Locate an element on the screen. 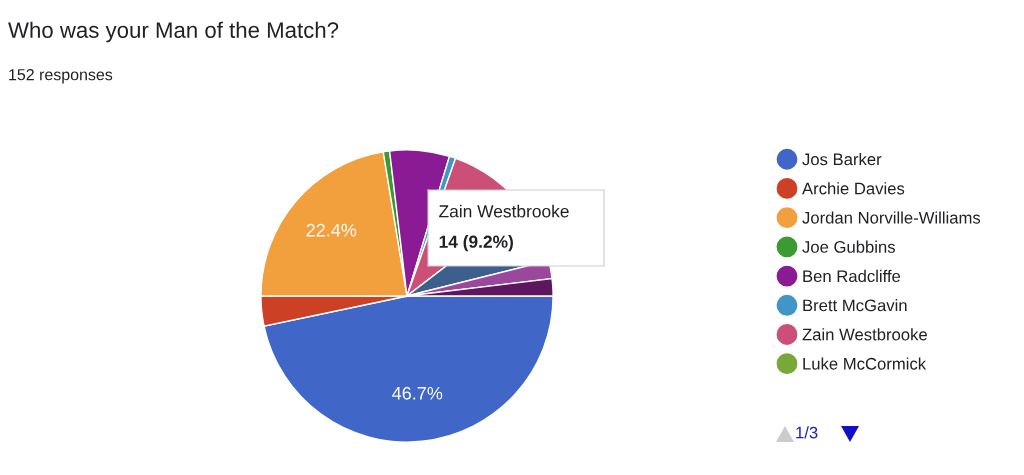 The image size is (1024, 475). legend-label: Jordan Norville-Williams is located at coordinates (891, 217).